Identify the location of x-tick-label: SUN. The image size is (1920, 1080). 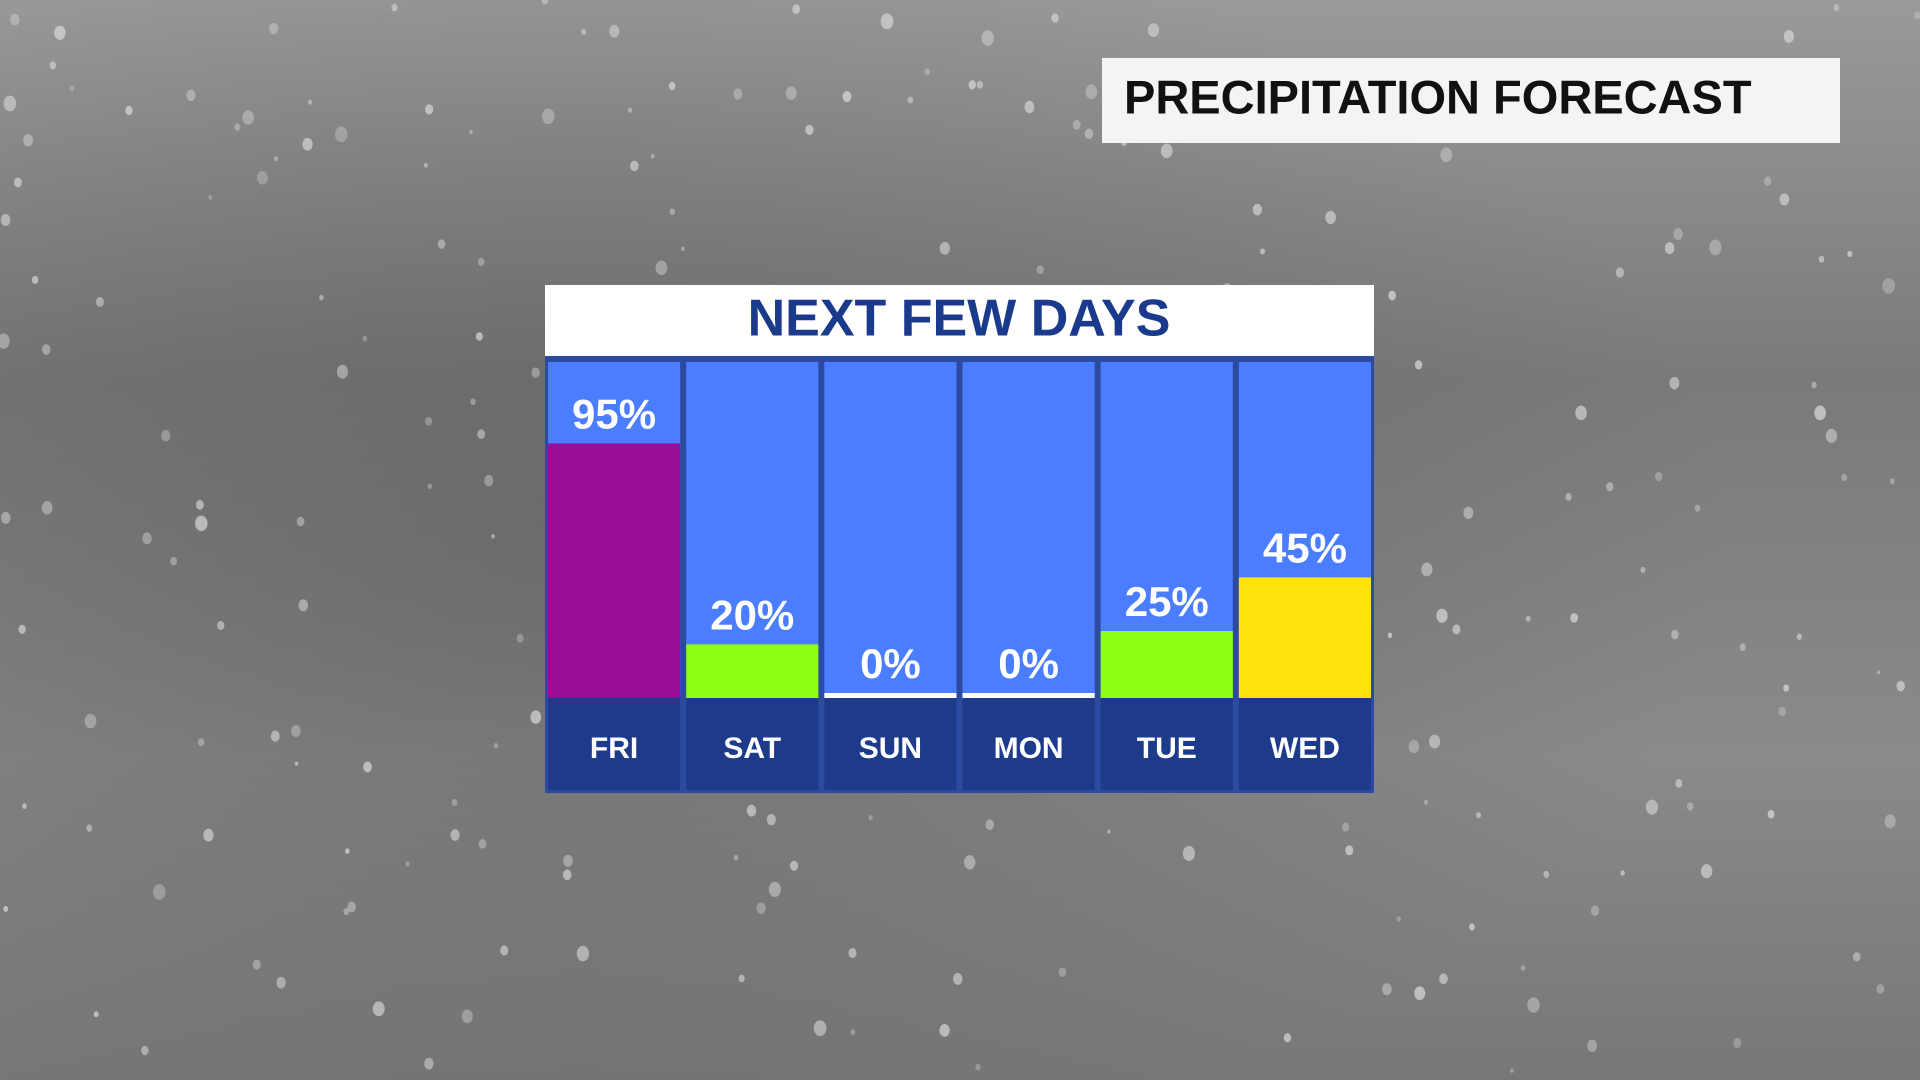
(890, 748).